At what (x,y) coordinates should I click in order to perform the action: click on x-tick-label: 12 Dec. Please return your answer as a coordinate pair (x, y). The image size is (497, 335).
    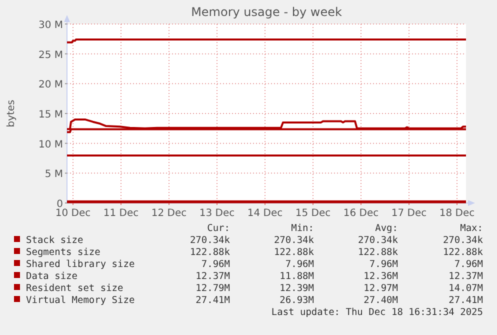
    Looking at the image, I should click on (169, 213).